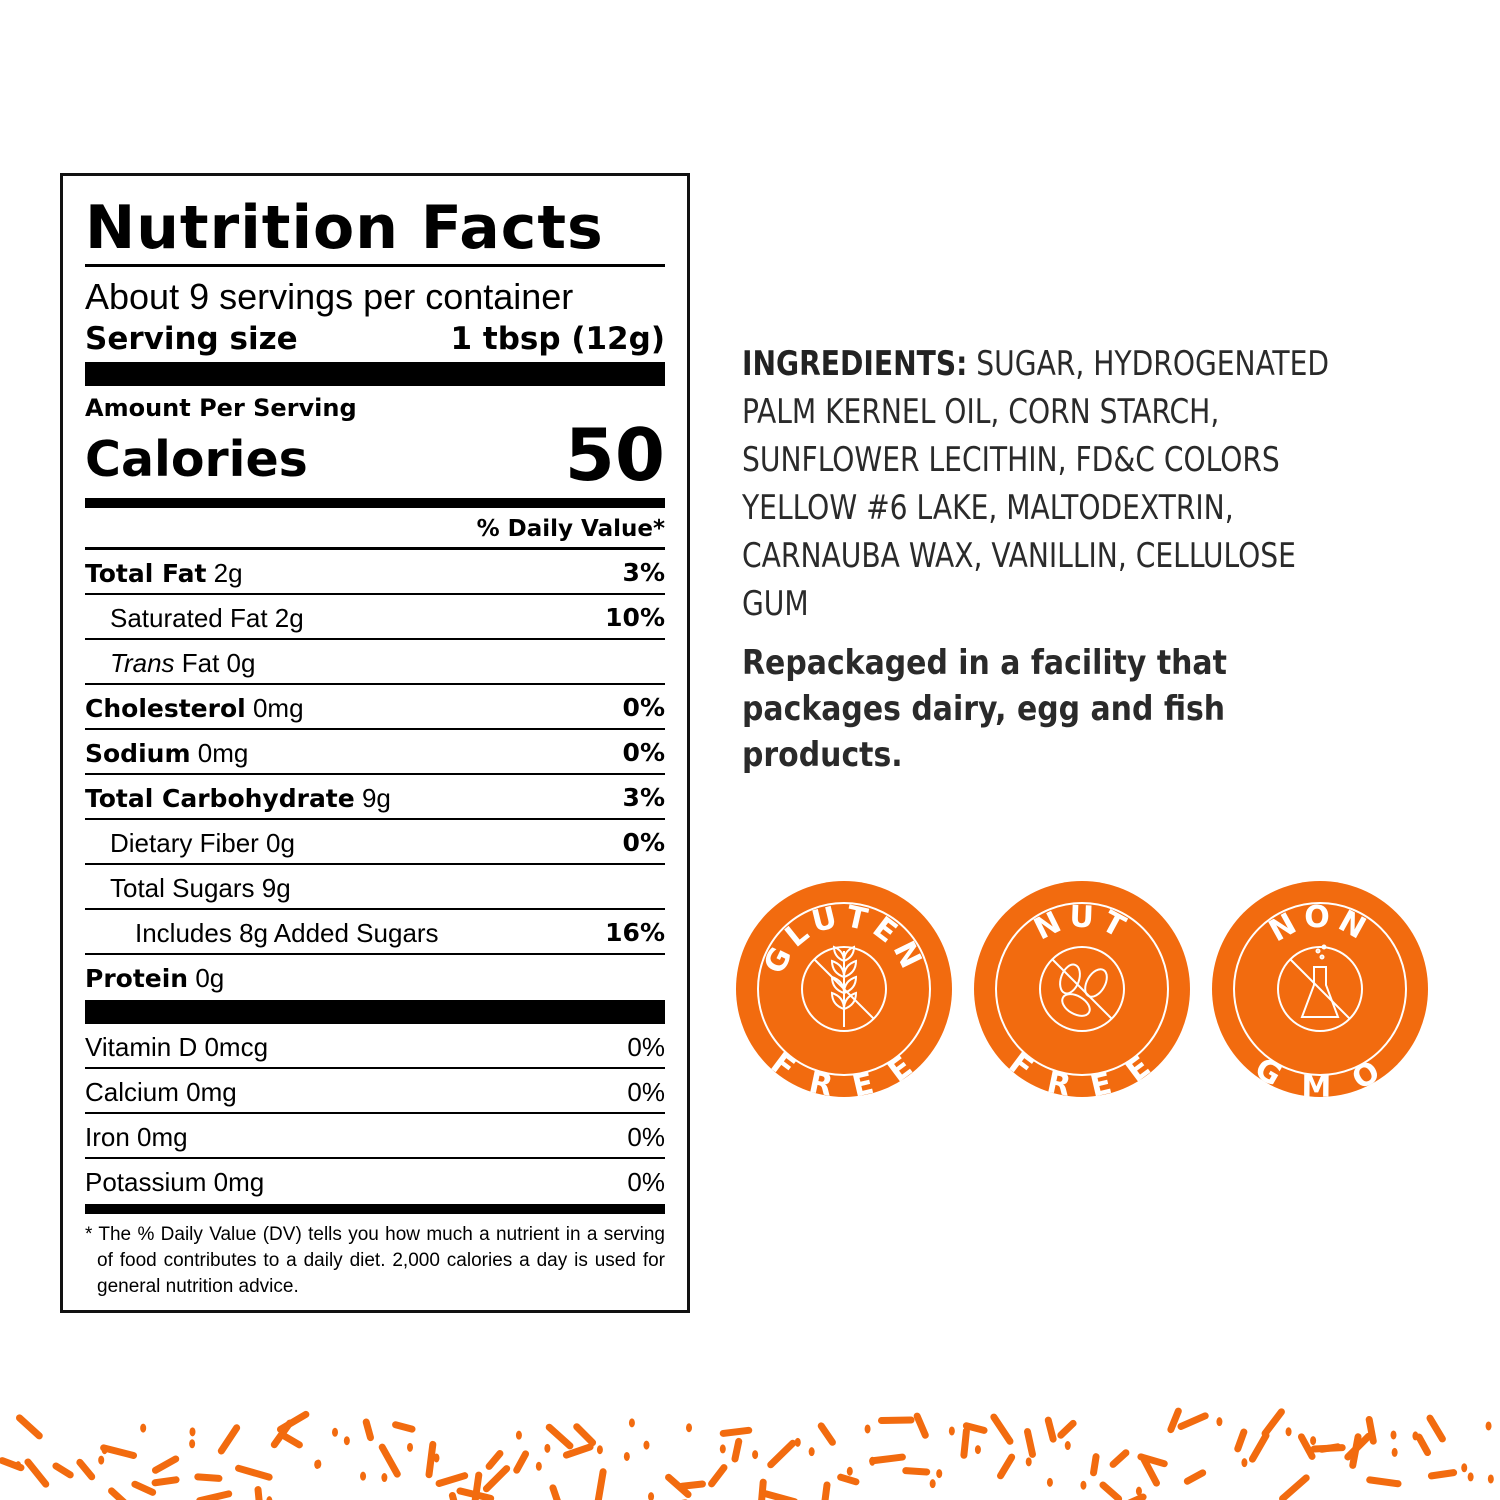 This screenshot has height=1500, width=1500. I want to click on vitamin-label: Iron 0mg, so click(136, 1137).